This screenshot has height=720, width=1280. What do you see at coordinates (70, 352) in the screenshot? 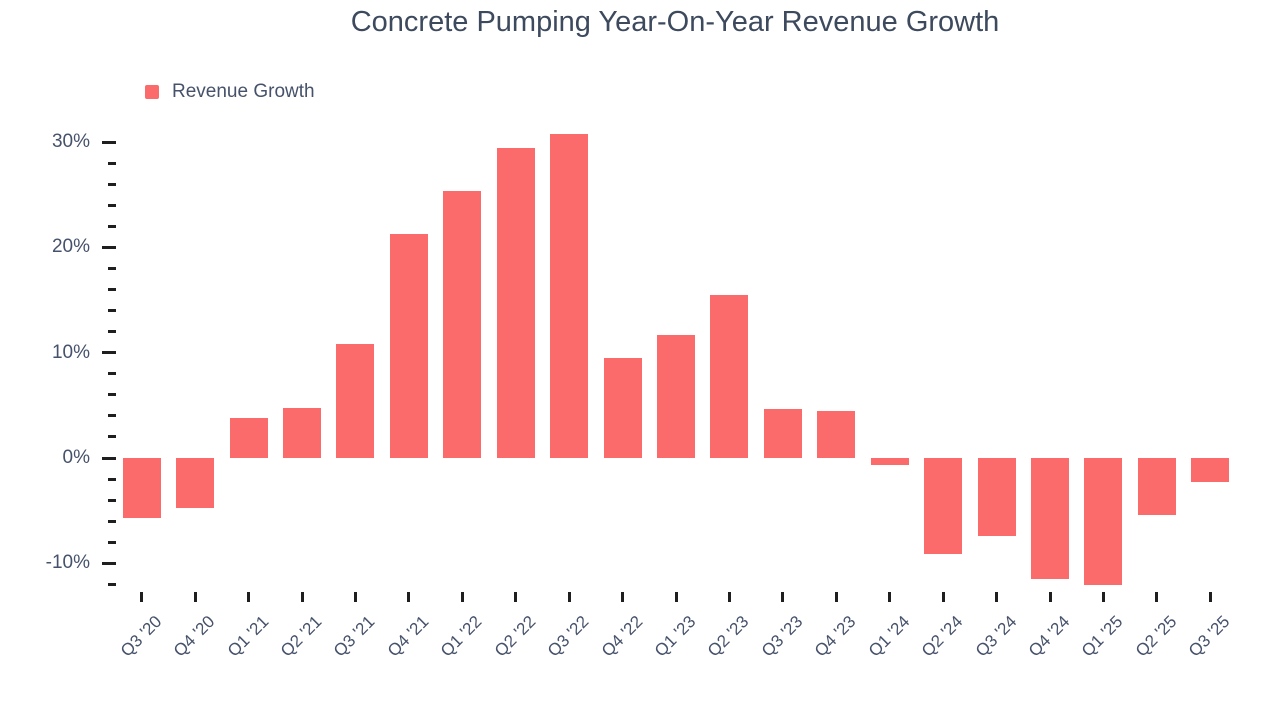
I see `y-axis-tick-label: 10%` at bounding box center [70, 352].